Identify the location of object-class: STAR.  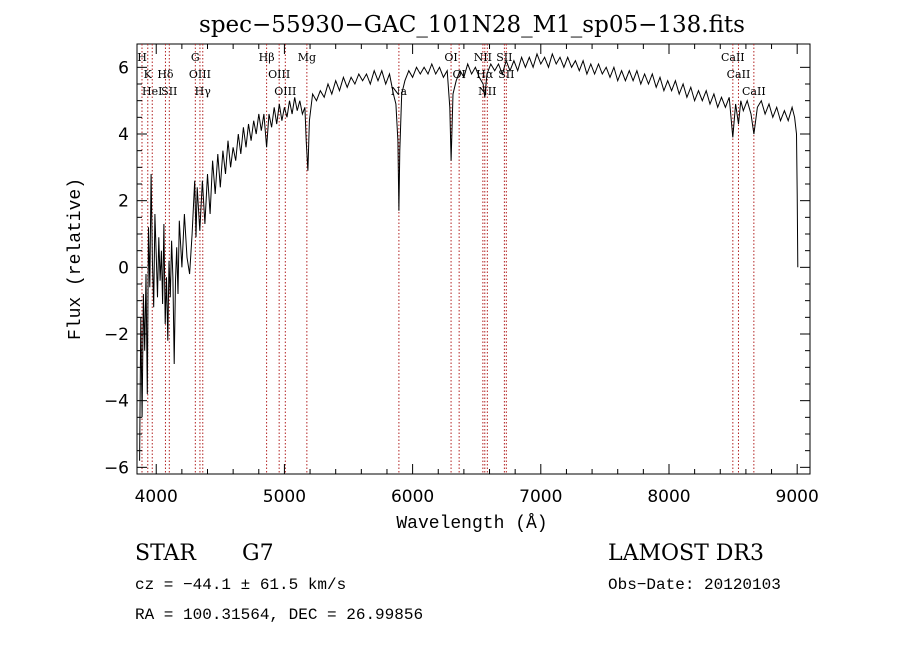
(166, 553).